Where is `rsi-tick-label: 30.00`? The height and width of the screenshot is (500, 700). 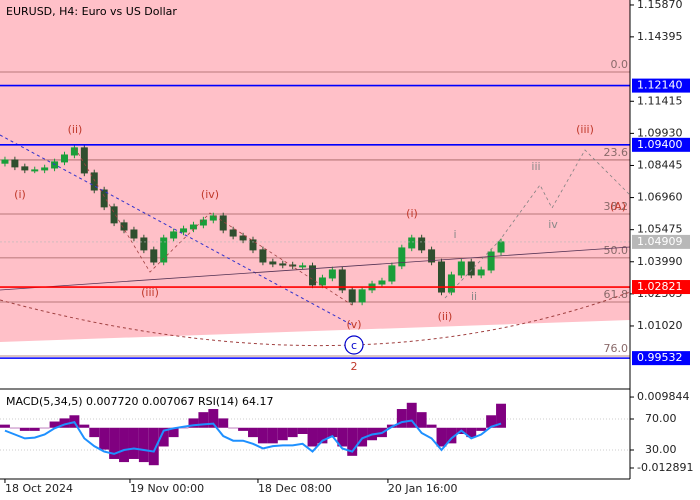
rsi-tick-label: 30.00 is located at coordinates (661, 449).